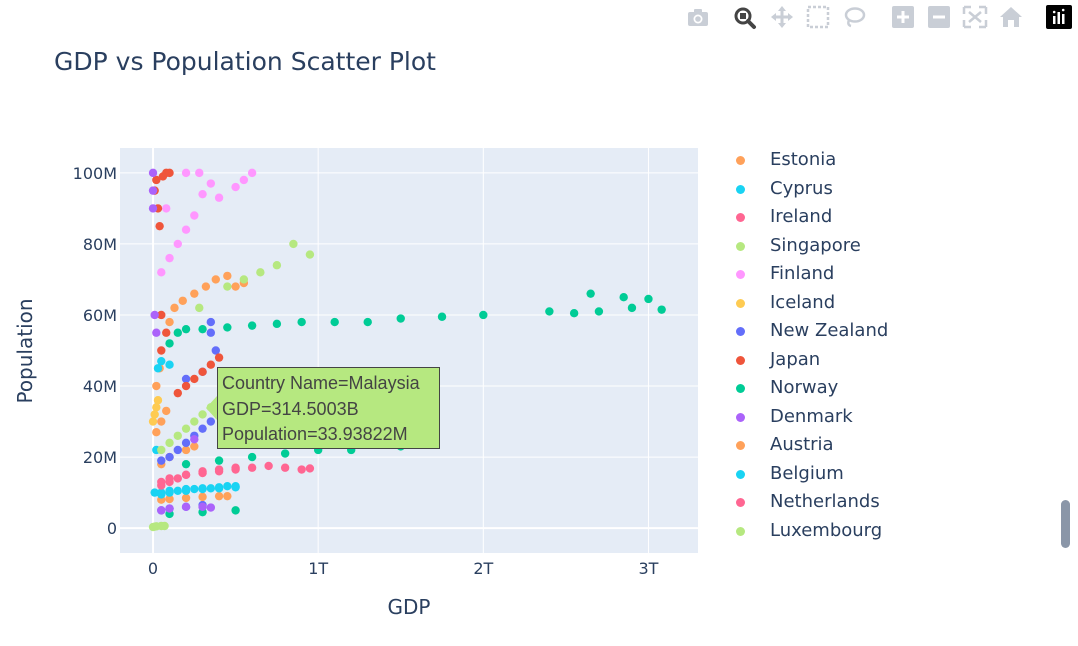 Image resolution: width=1078 pixels, height=646 pixels. What do you see at coordinates (832, 303) in the screenshot?
I see `legend-item: Iceland` at bounding box center [832, 303].